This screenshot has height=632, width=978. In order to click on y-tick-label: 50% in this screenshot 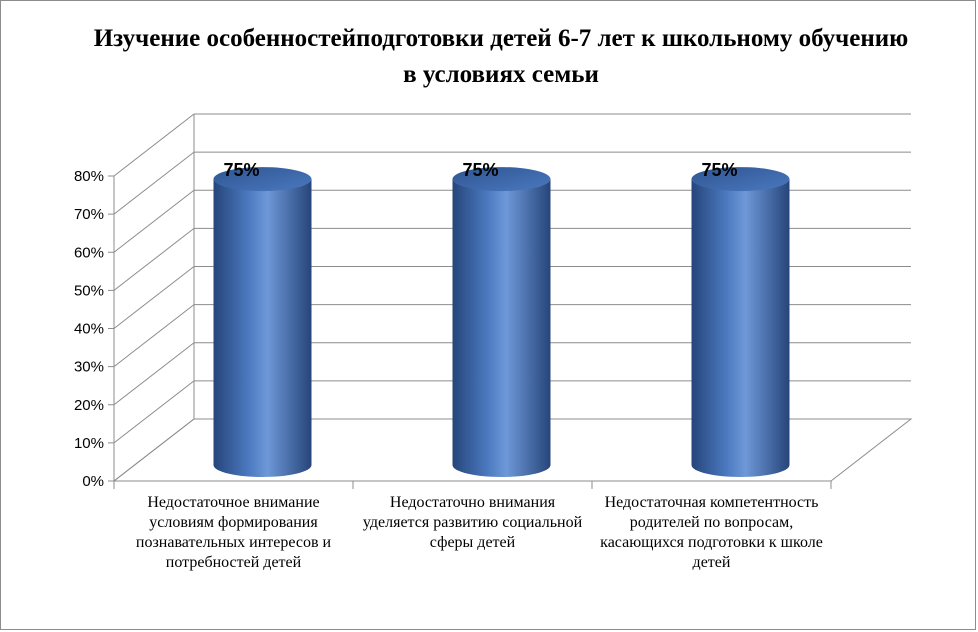, I will do `click(89, 290)`.